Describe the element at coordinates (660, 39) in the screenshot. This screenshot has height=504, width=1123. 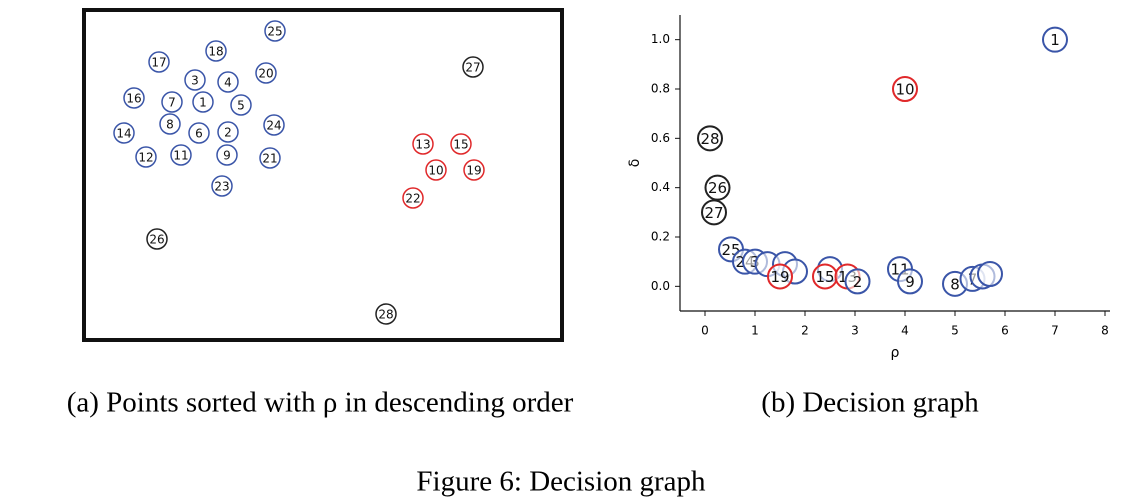
I see `y-tick-label: 1.0` at that location.